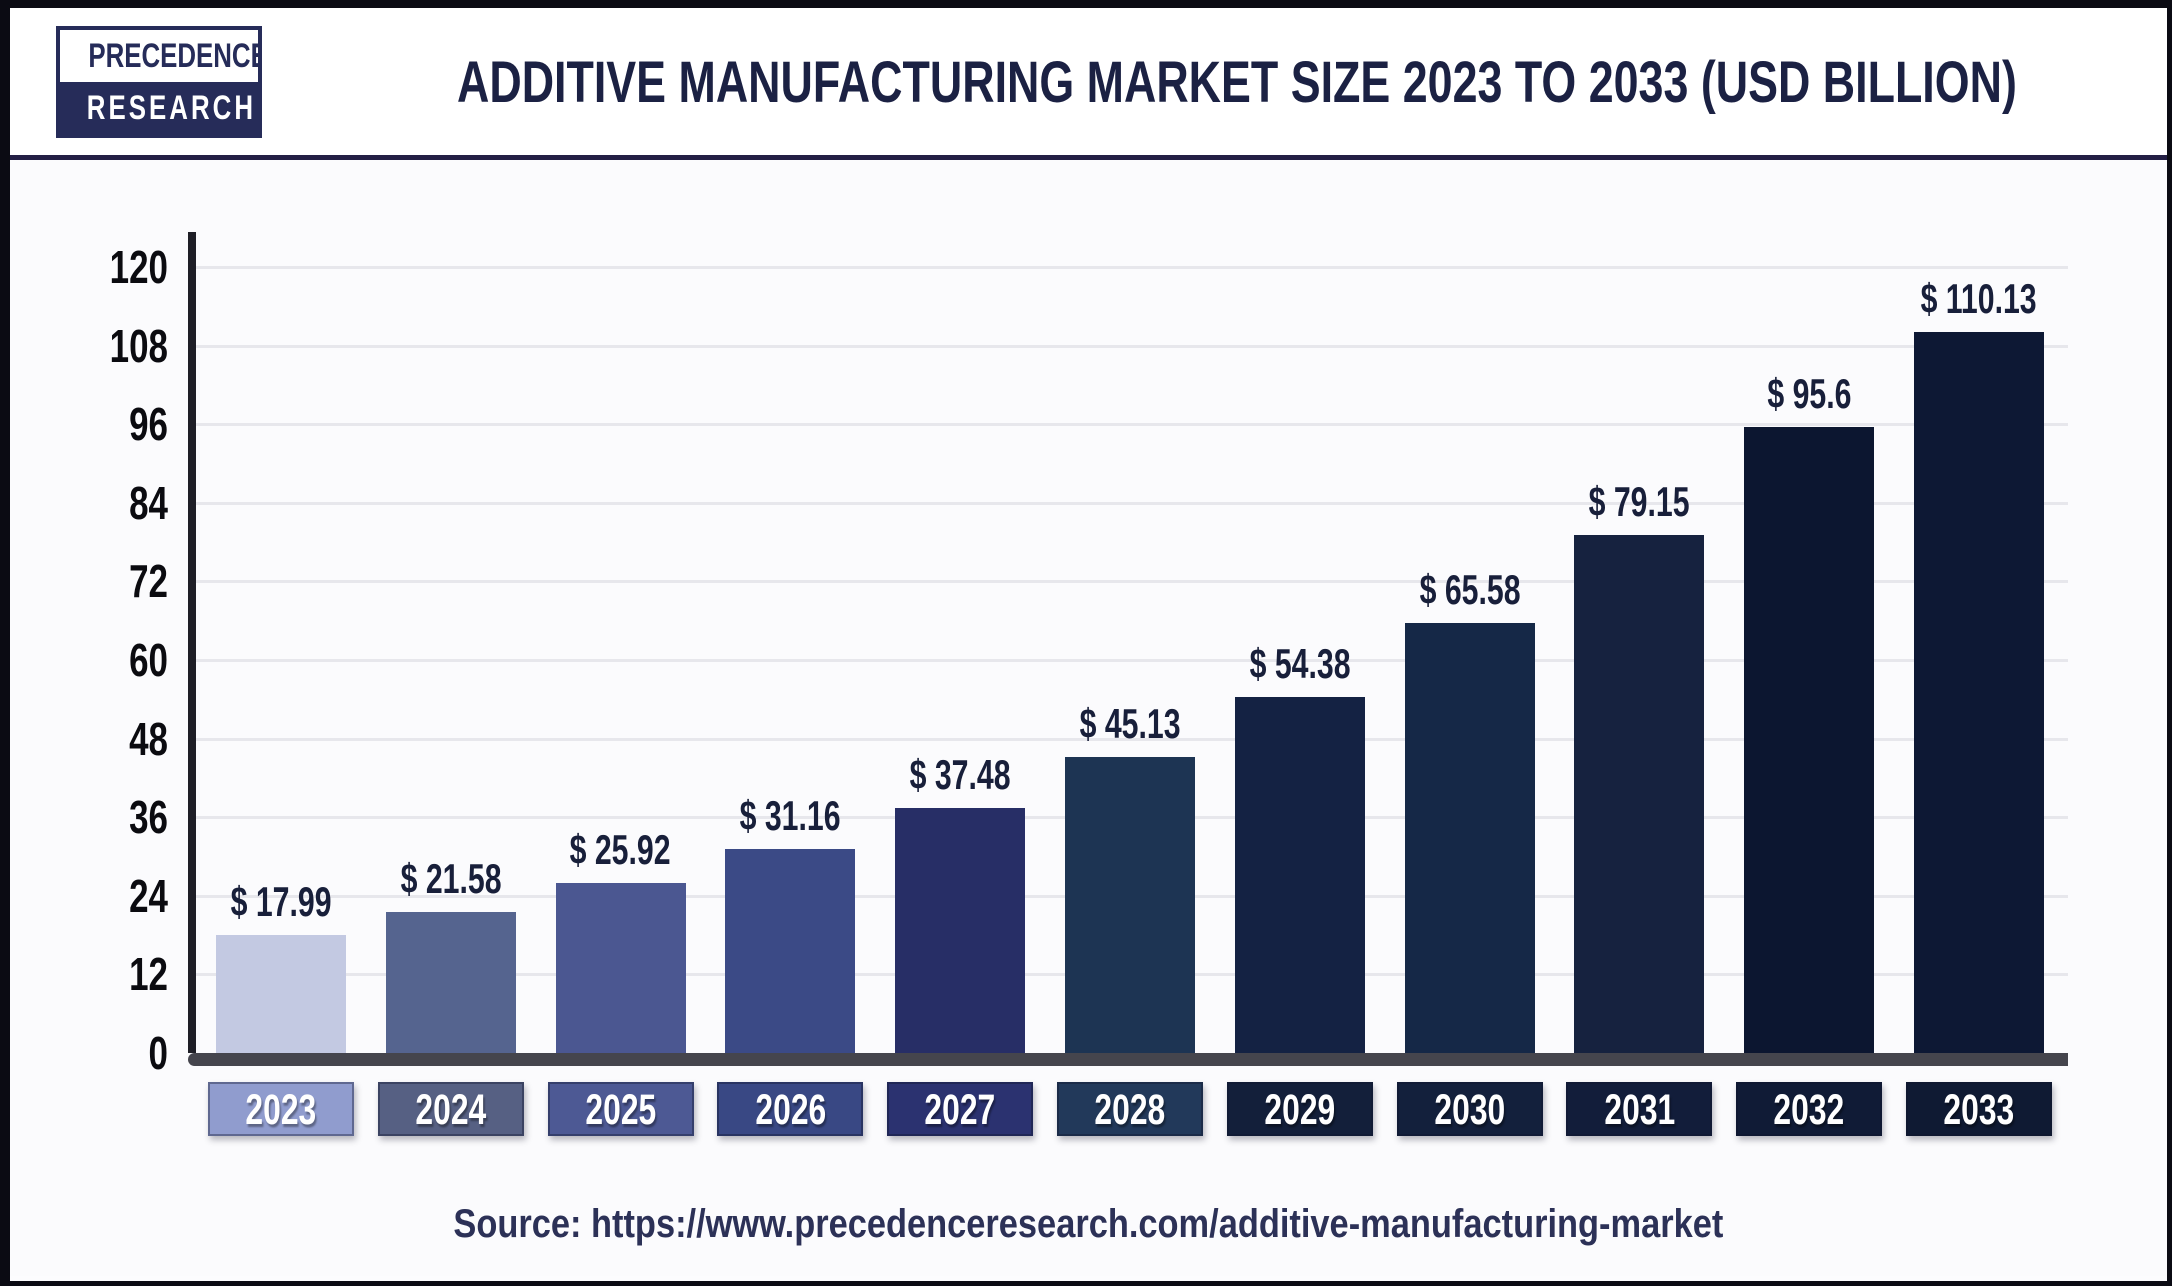 This screenshot has width=2172, height=1286. What do you see at coordinates (148, 974) in the screenshot?
I see `y-tick-12: 12` at bounding box center [148, 974].